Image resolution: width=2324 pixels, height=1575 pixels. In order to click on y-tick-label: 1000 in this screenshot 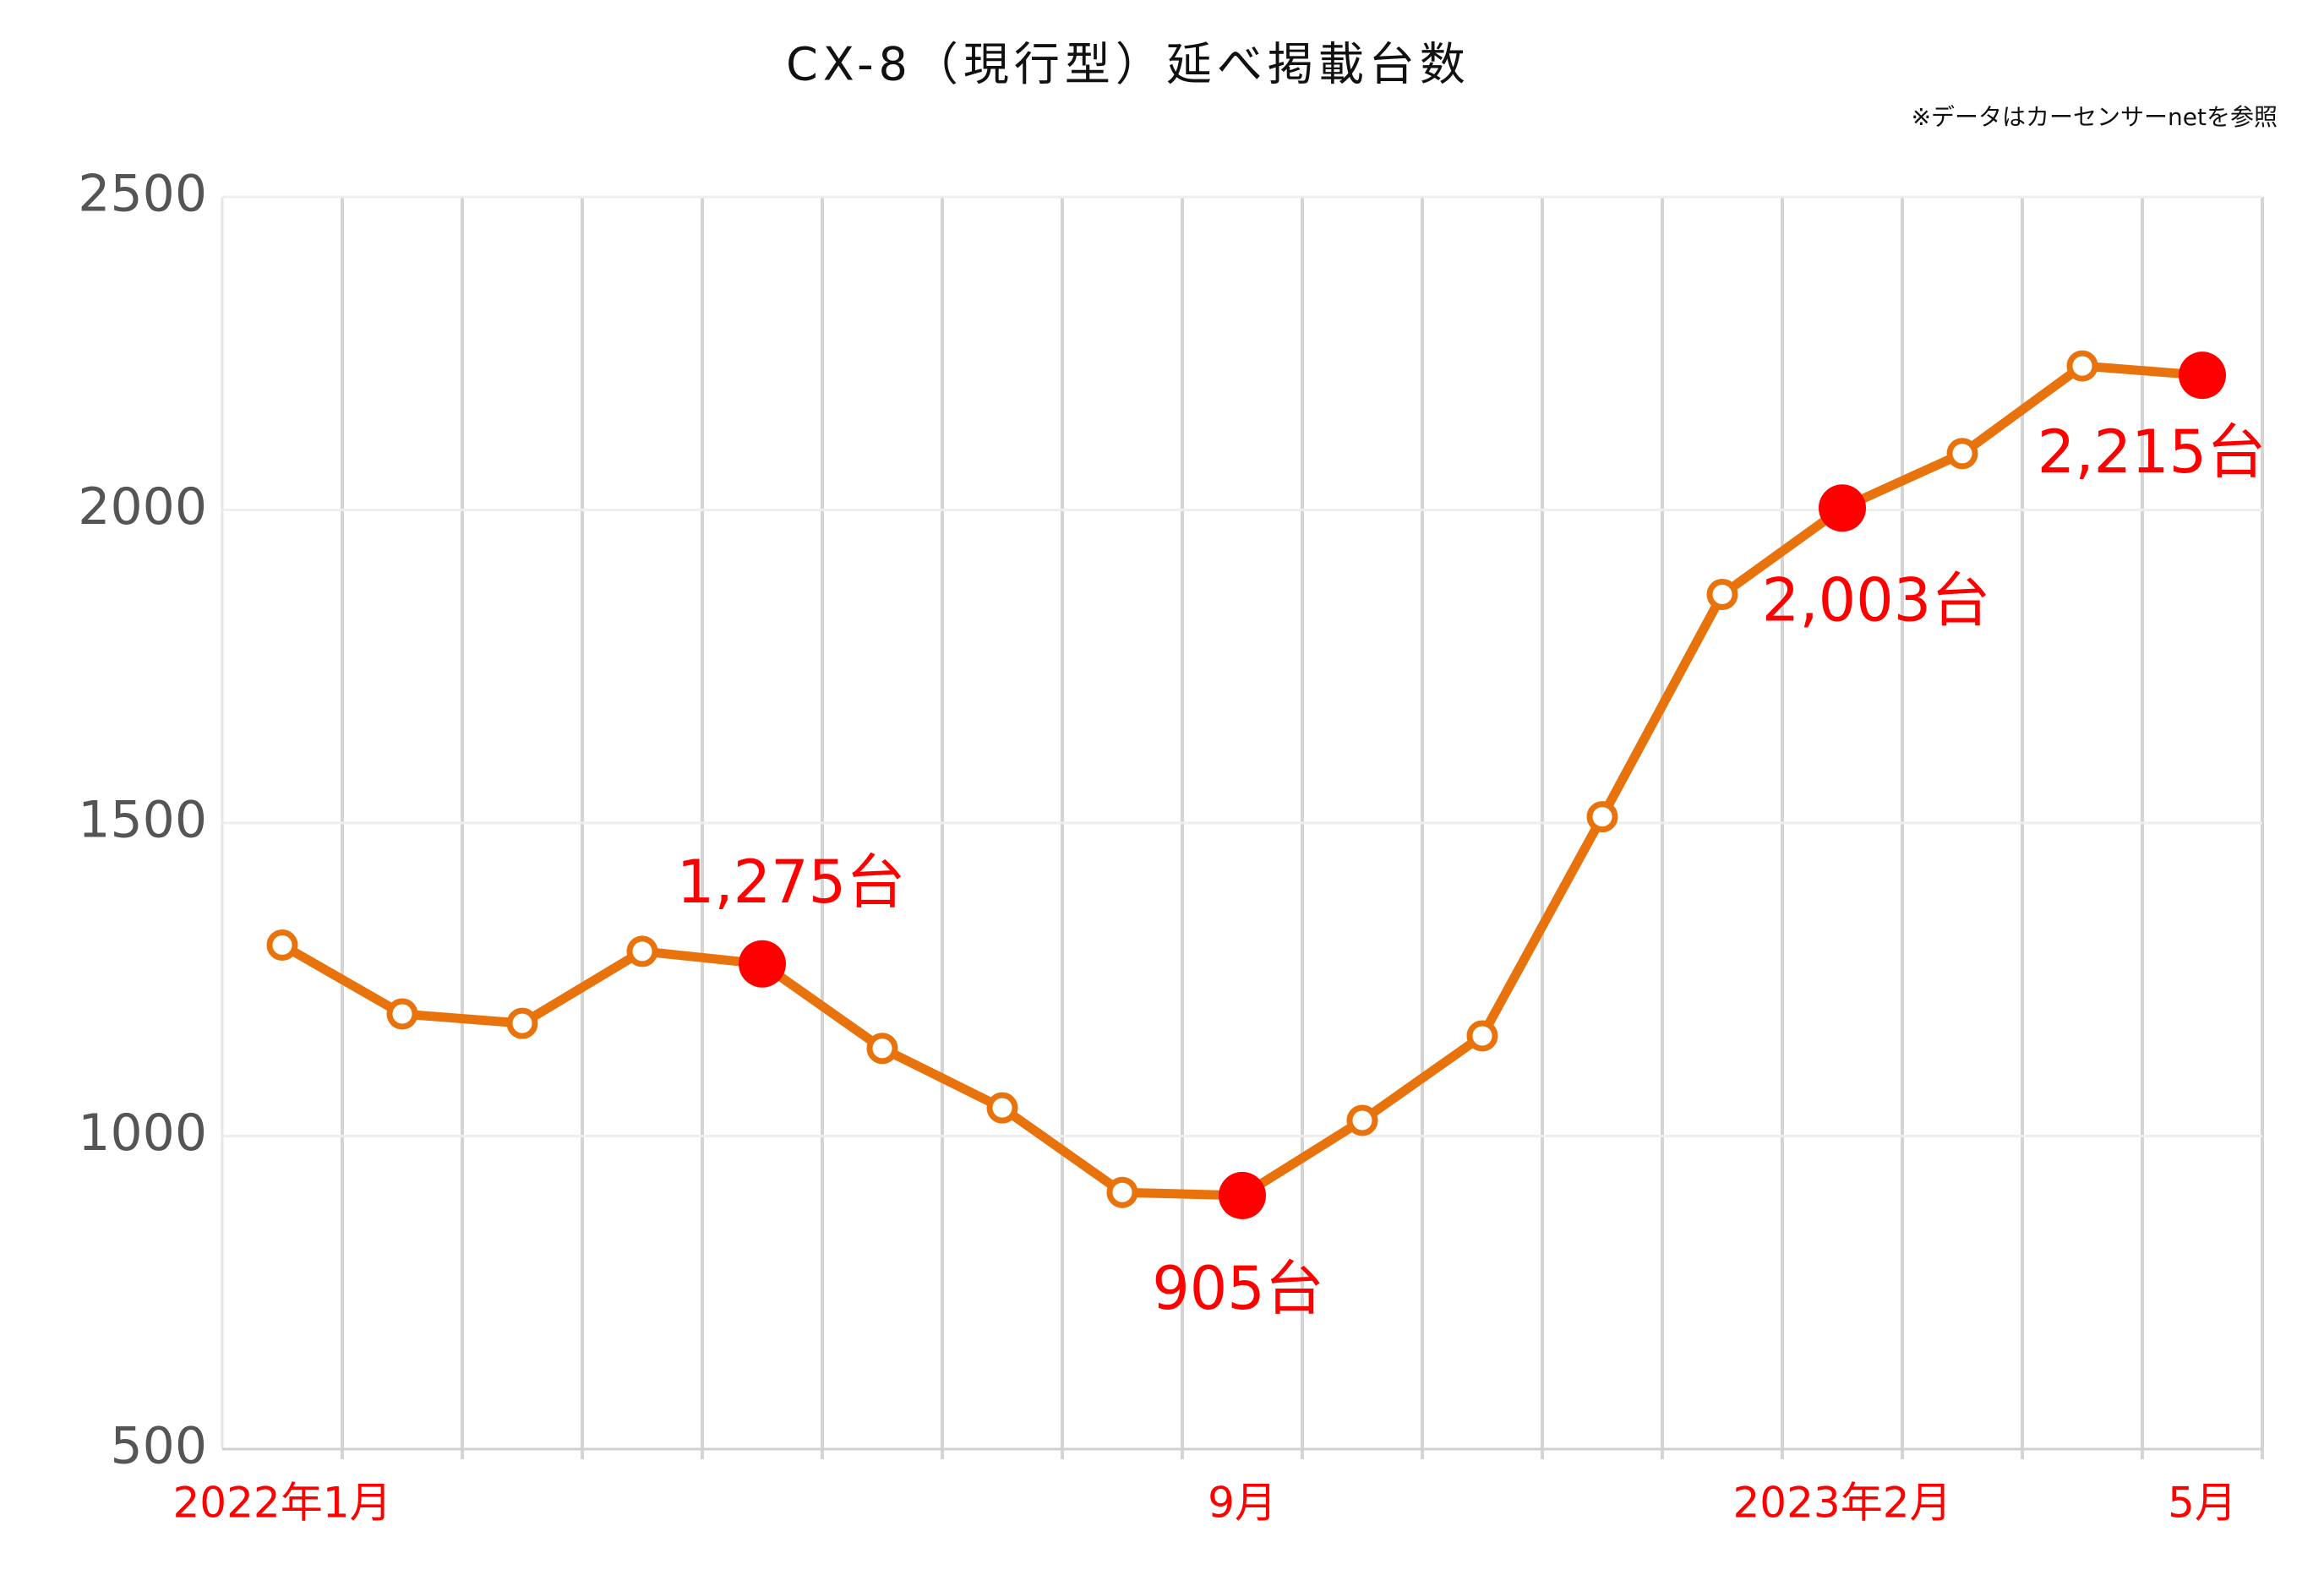, I will do `click(142, 1133)`.